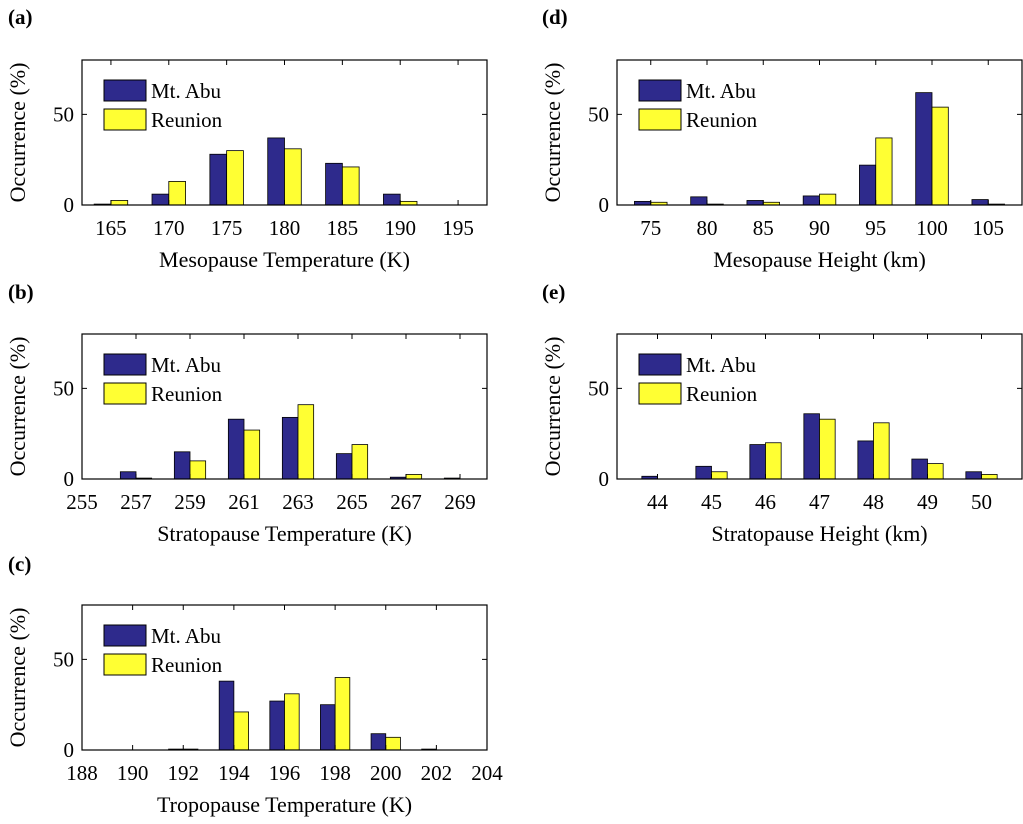  Describe the element at coordinates (227, 228) in the screenshot. I see `x-tick-label: 175` at that location.